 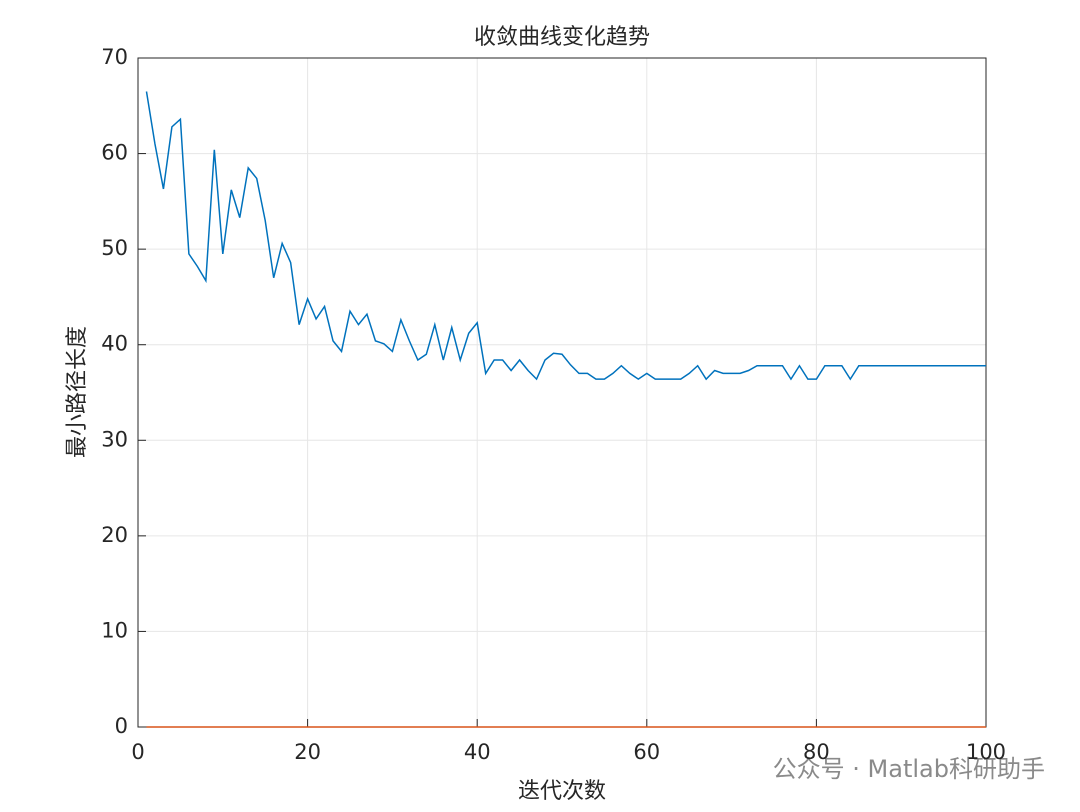 I want to click on y-tick-label: 70, so click(x=114, y=57).